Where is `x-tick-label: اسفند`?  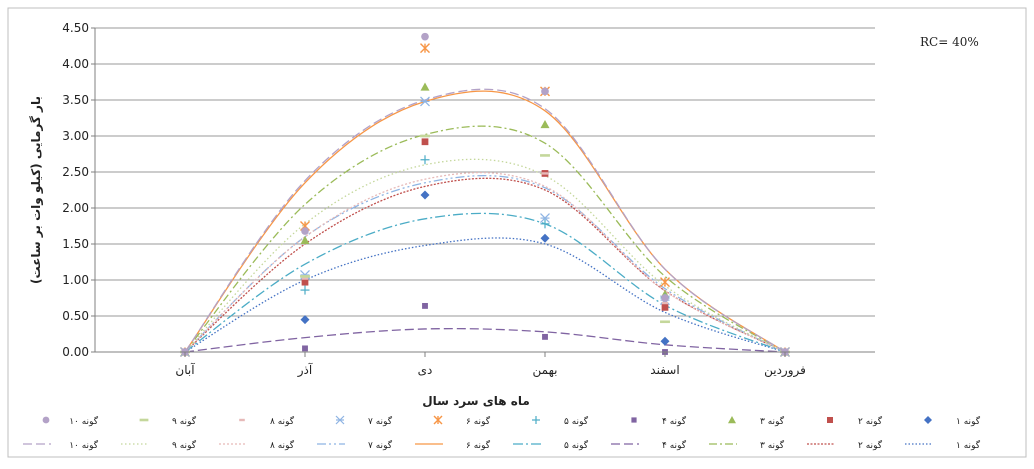 x-tick-label: اسفند is located at coordinates (664, 370).